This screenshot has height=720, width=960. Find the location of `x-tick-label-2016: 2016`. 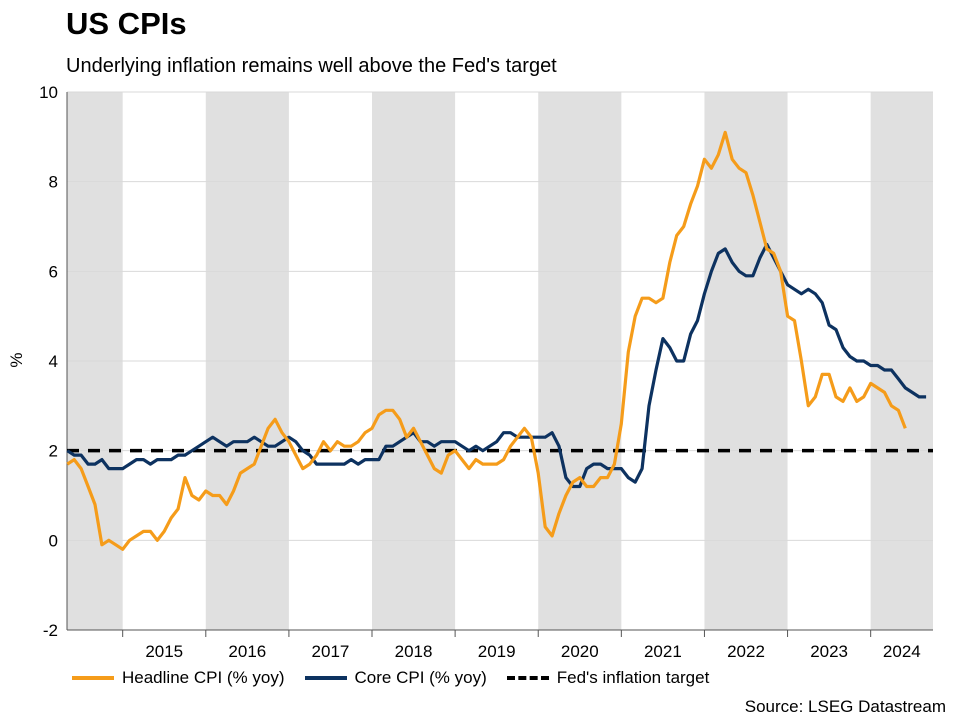

x-tick-label-2016: 2016 is located at coordinates (247, 651).